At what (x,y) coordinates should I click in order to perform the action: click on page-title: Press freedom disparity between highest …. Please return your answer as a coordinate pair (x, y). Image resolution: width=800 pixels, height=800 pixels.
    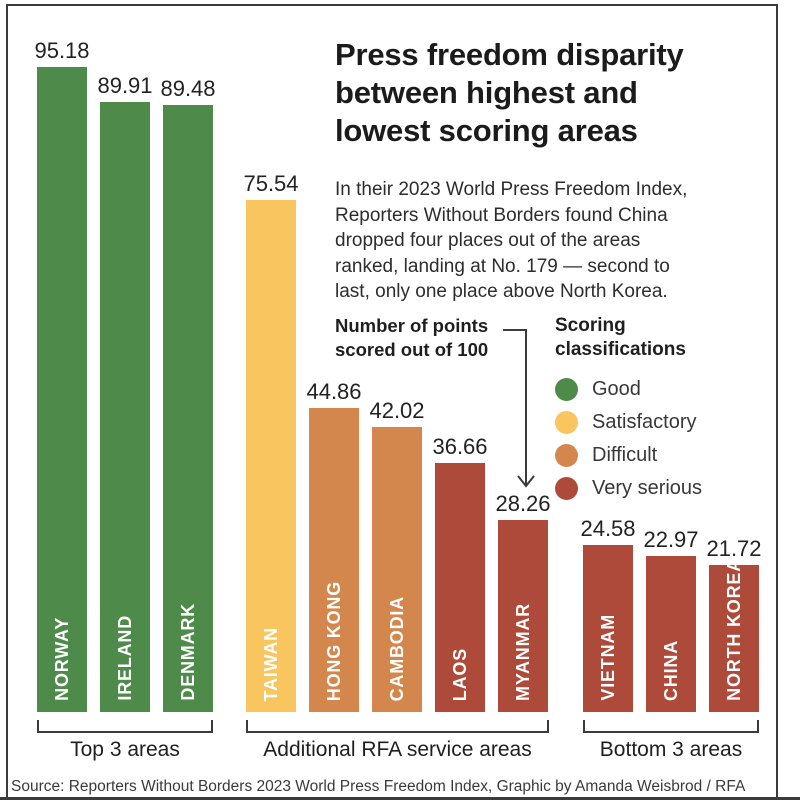
    Looking at the image, I should click on (555, 93).